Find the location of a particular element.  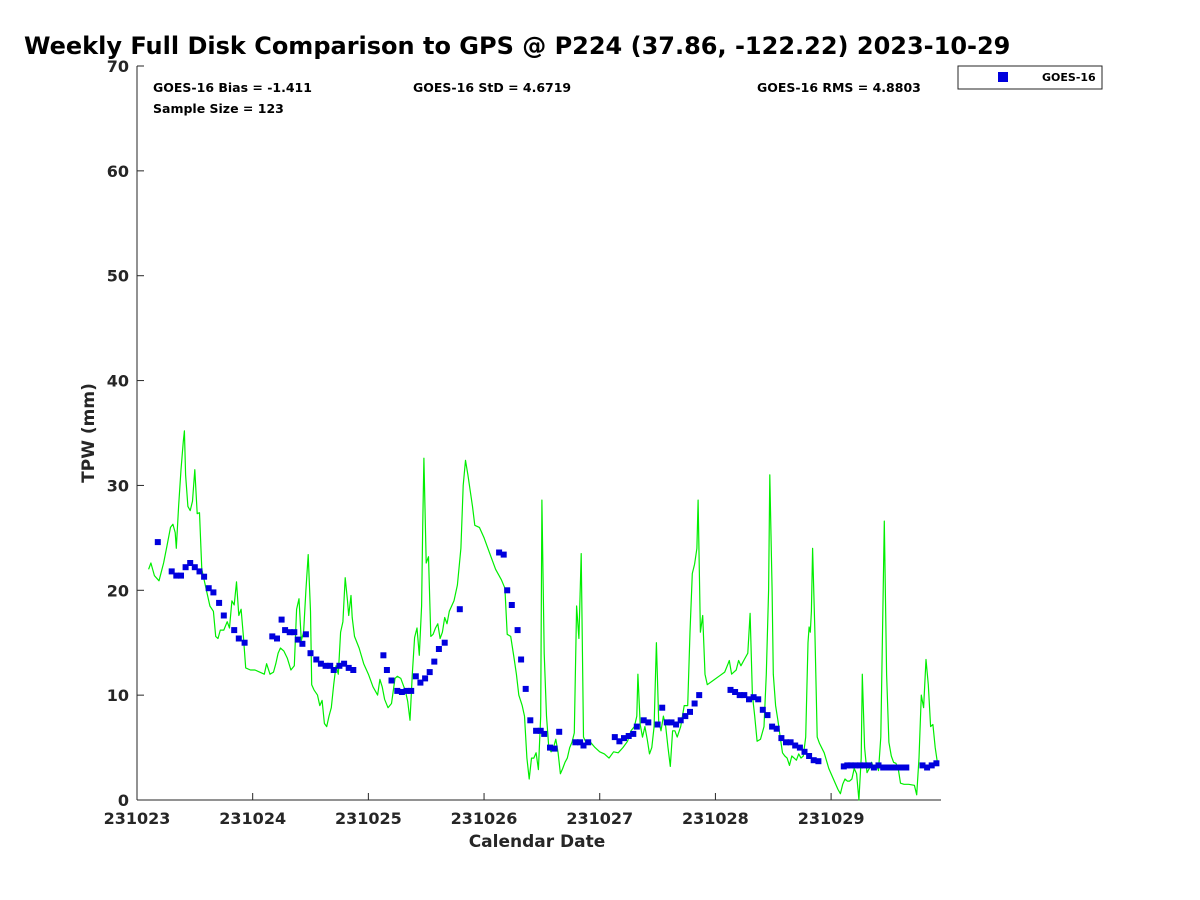

y-tick-label: 40 is located at coordinates (118, 381).